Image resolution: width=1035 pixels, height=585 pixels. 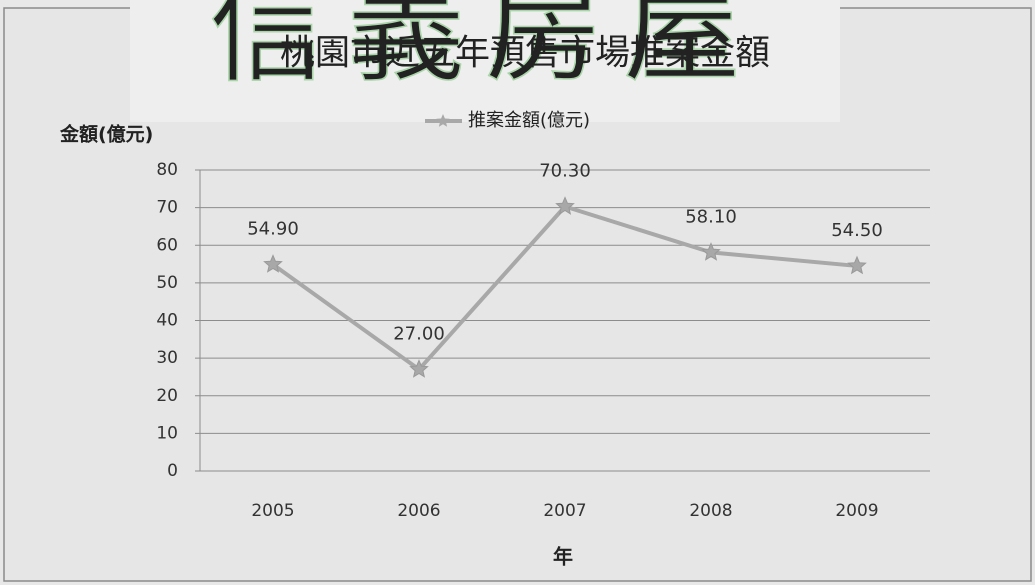 What do you see at coordinates (167, 396) in the screenshot?
I see `y-tick-label: 20` at bounding box center [167, 396].